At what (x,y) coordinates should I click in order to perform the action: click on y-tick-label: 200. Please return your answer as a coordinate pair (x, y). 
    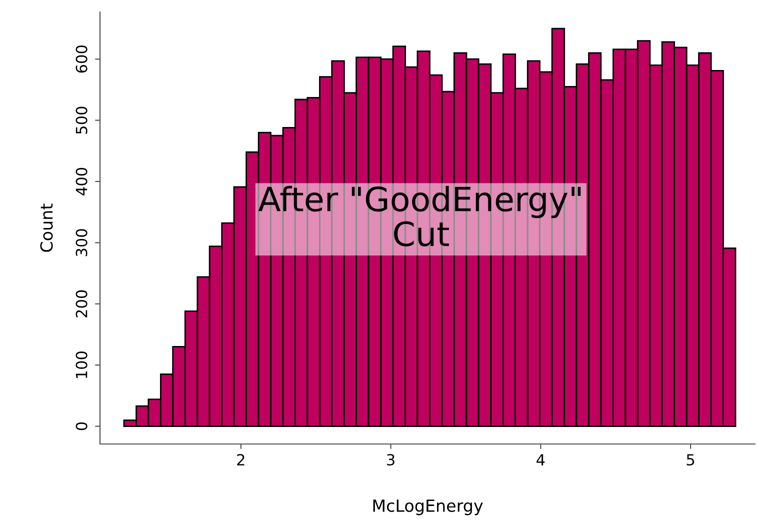
    Looking at the image, I should click on (82, 304).